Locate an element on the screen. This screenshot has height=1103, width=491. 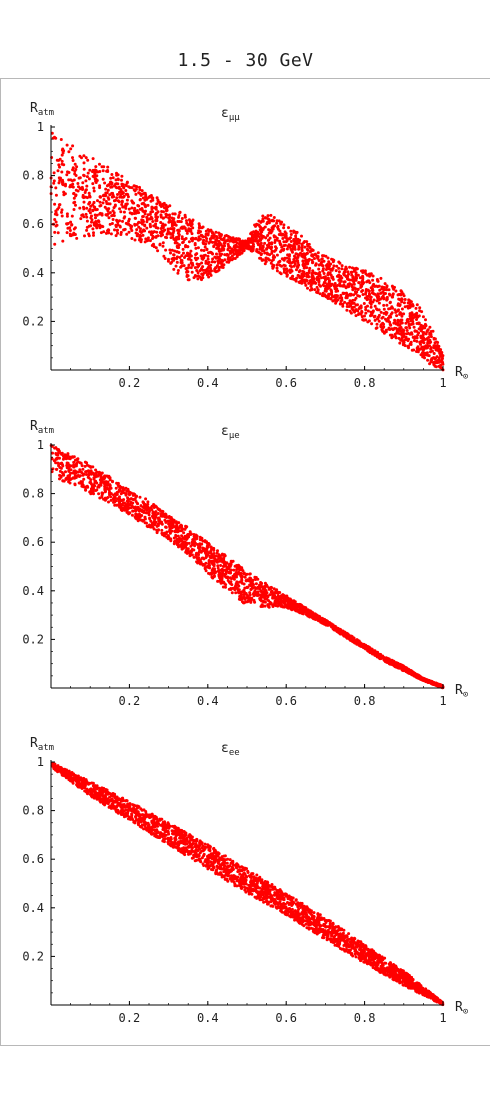
page-title: 1.5 - 30 GeV is located at coordinates (245, 60).